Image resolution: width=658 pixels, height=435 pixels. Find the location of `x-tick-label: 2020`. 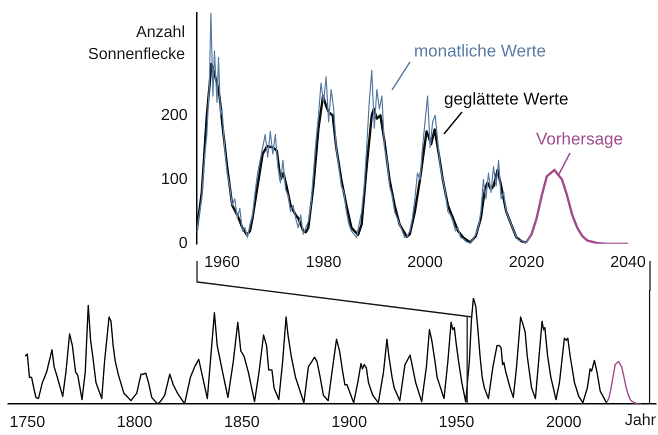

x-tick-label: 2020 is located at coordinates (526, 262).